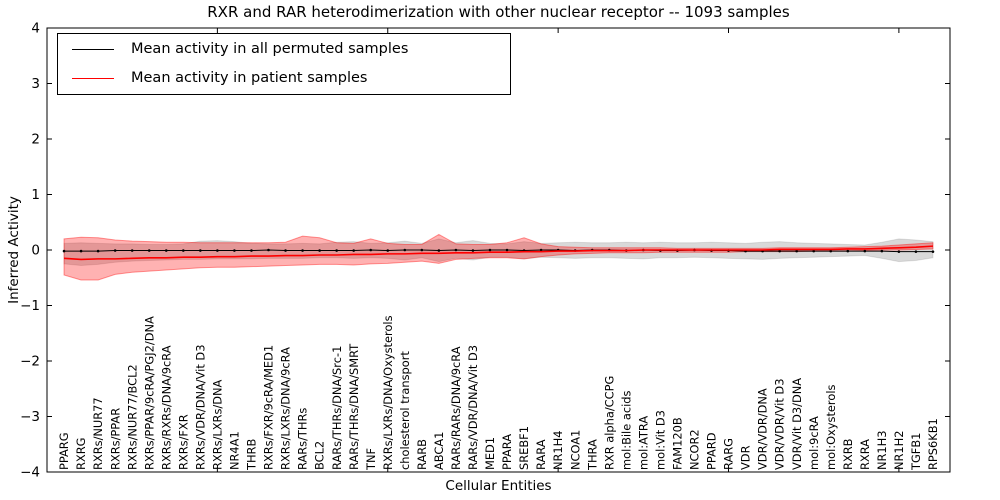  What do you see at coordinates (35, 140) in the screenshot?
I see `y-tick-label: 2` at bounding box center [35, 140].